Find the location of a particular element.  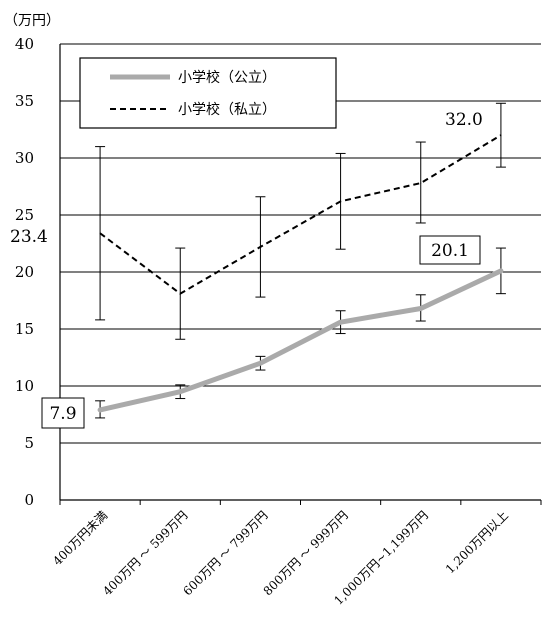

x-category-label: 400万円未満 is located at coordinates (80, 538).